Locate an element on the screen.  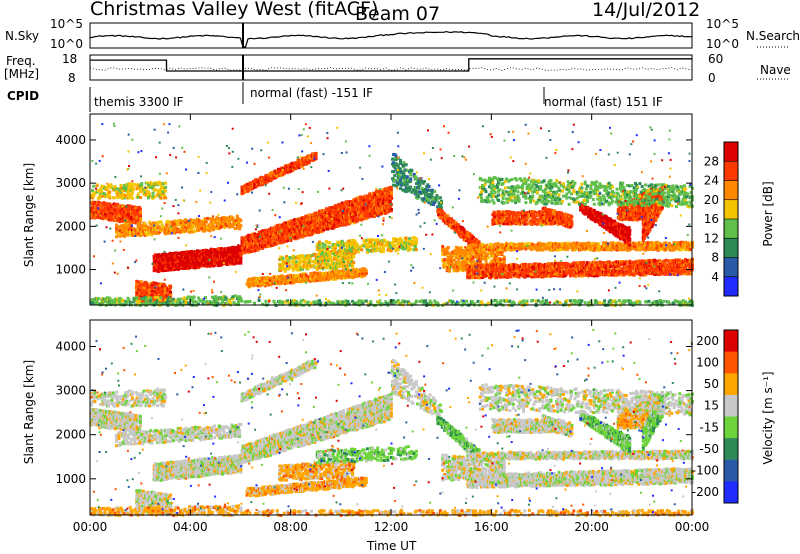
velocity-colorbar-tick-label: -50 is located at coordinates (709, 449).